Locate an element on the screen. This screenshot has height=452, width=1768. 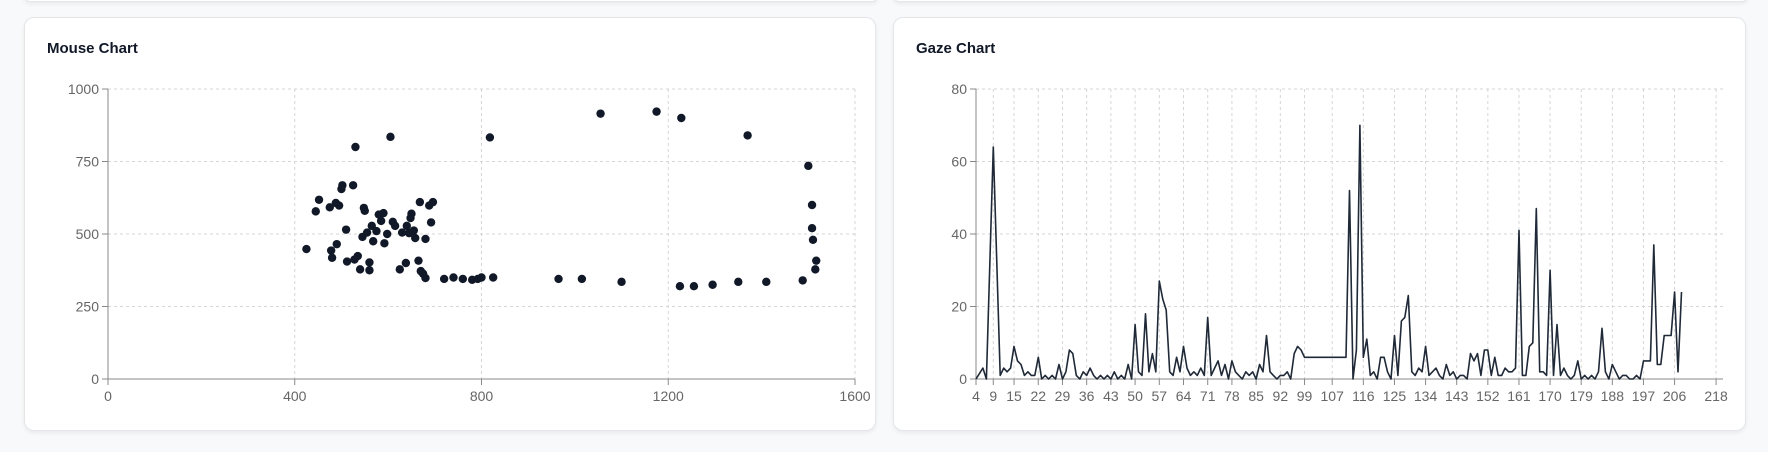
x-tick-label: 800 is located at coordinates (482, 396).